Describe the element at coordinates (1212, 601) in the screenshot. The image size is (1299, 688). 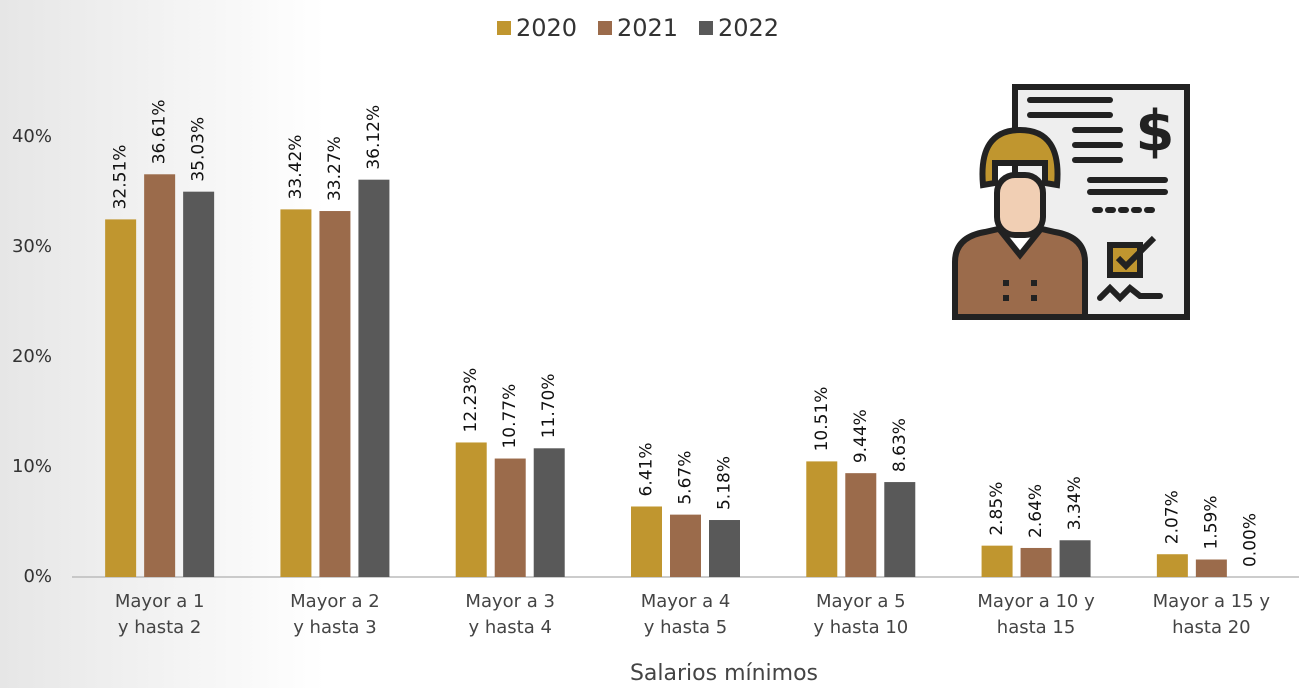
I see `x-tick-label: Mayor a 15 y` at that location.